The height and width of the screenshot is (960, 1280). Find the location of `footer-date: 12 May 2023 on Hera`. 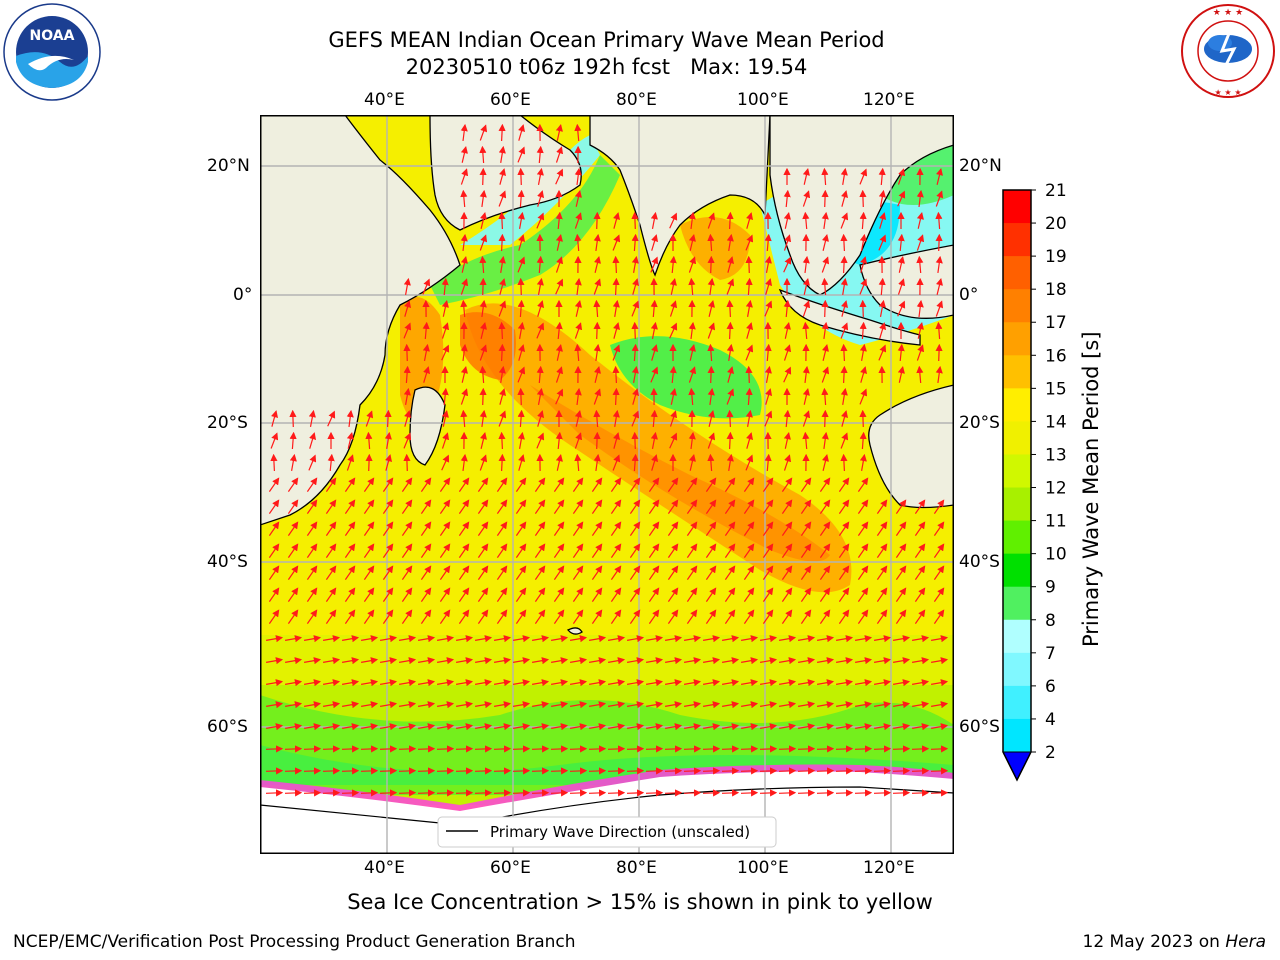

footer-date: 12 May 2023 on Hera is located at coordinates (1175, 942).